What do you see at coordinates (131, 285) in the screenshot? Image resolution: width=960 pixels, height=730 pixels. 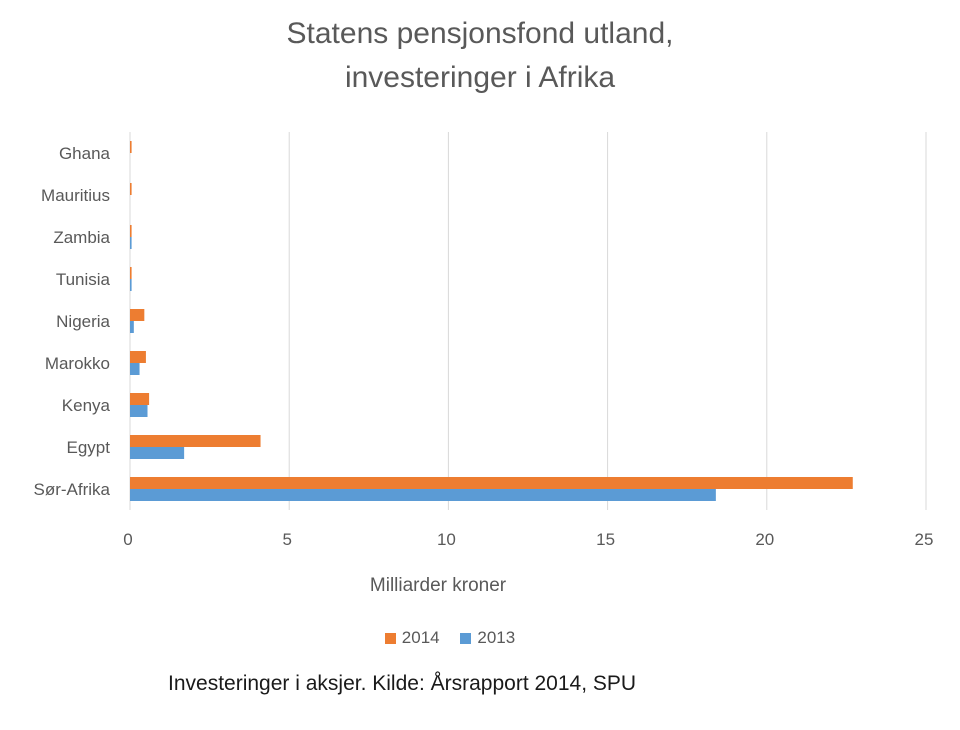 I see `bar-2013-tunisia` at bounding box center [131, 285].